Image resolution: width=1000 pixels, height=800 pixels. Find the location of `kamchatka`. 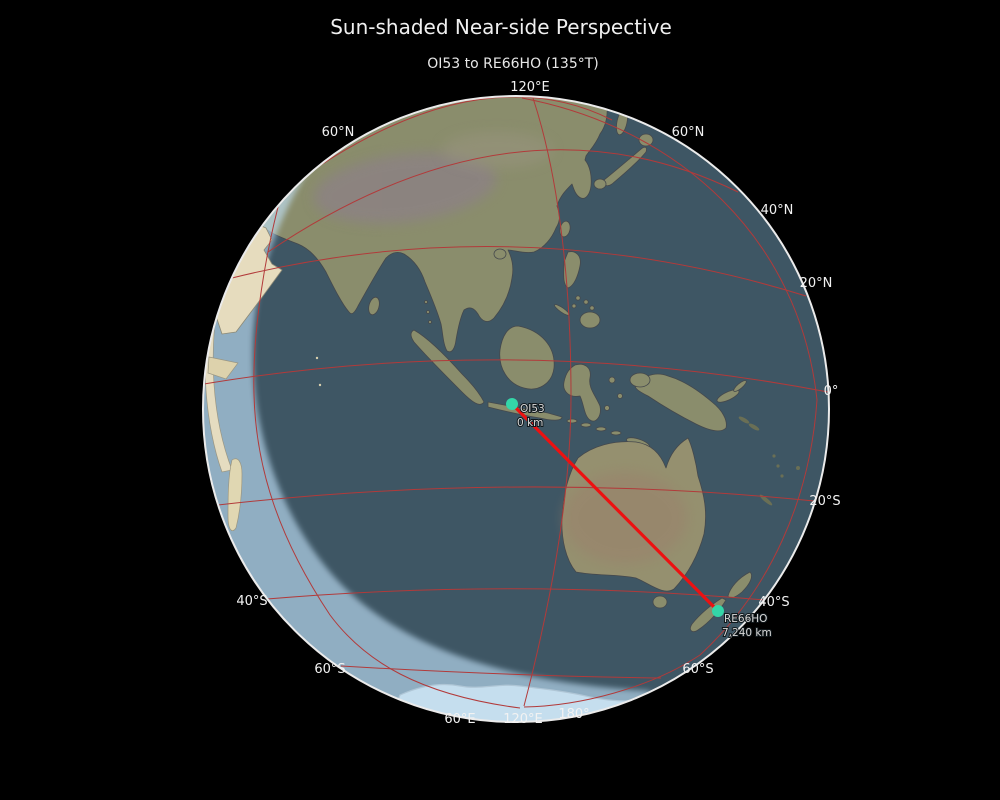

kamchatka is located at coordinates (660, 110).